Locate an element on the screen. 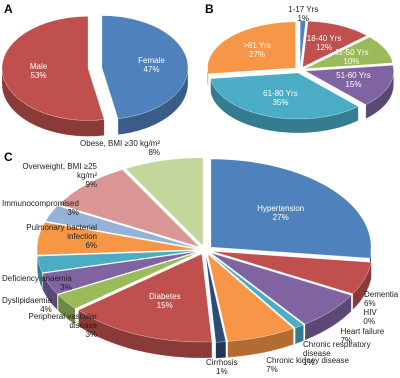 The height and width of the screenshot is (378, 400). data-label: Chronic respiratory disease 1% is located at coordinates (350, 353).